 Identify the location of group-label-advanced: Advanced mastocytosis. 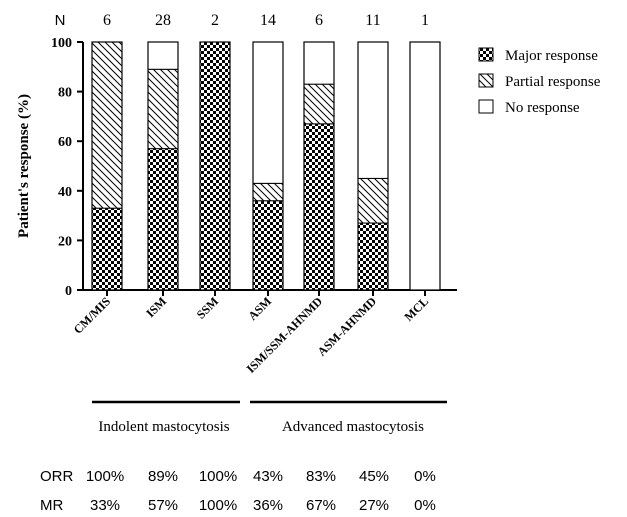
(353, 427).